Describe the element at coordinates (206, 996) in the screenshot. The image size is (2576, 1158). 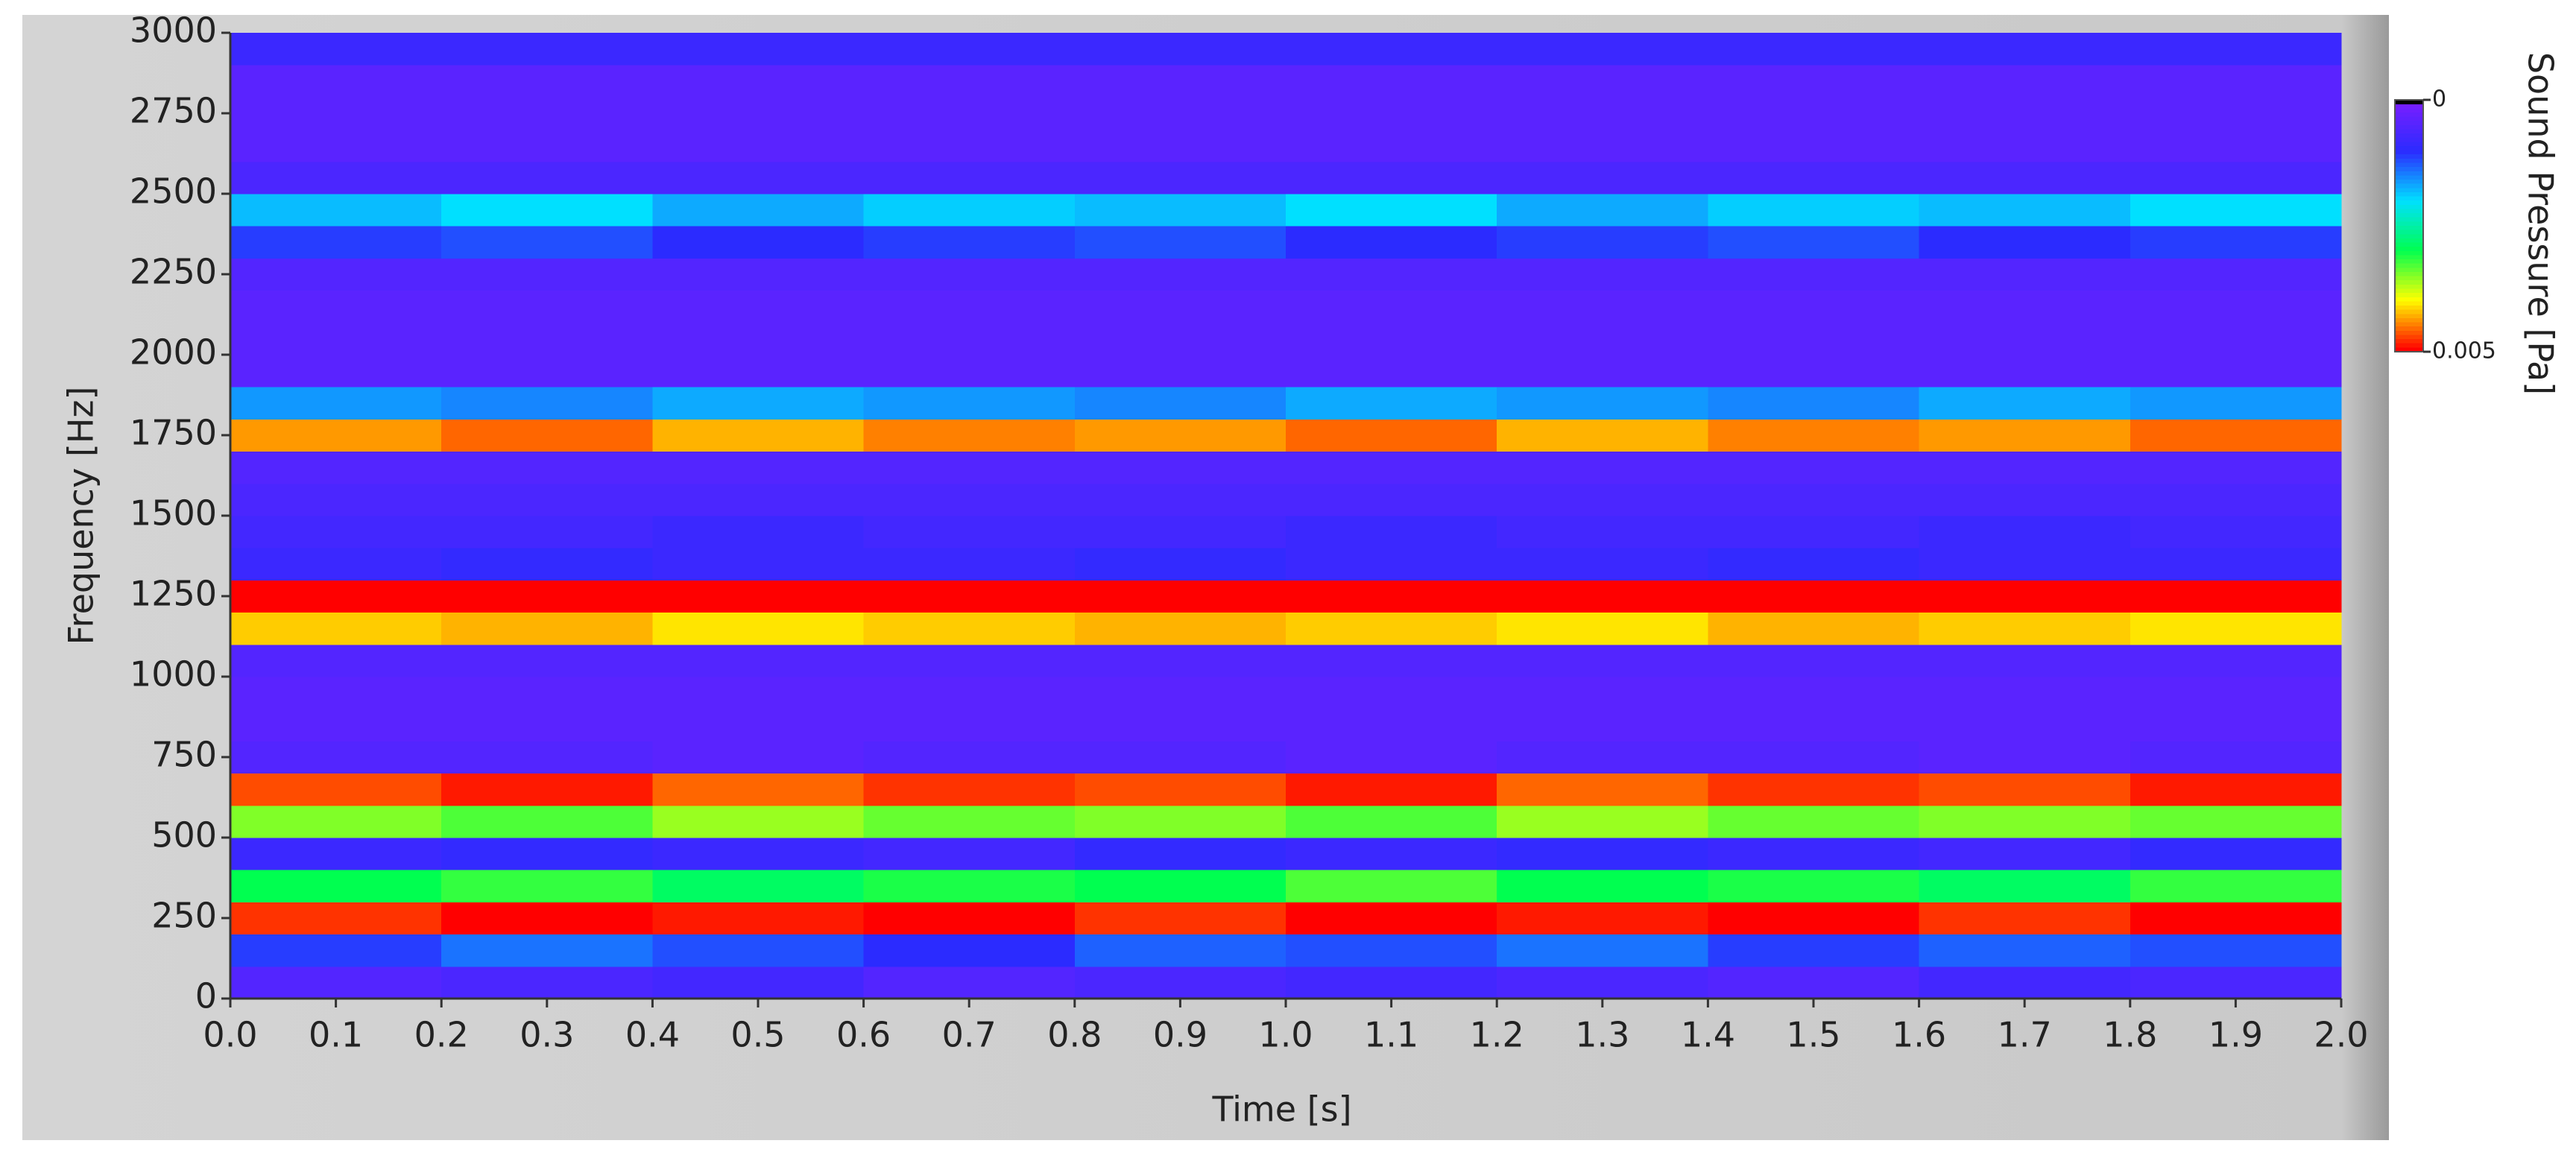
I see `y-tick-label: 0` at that location.